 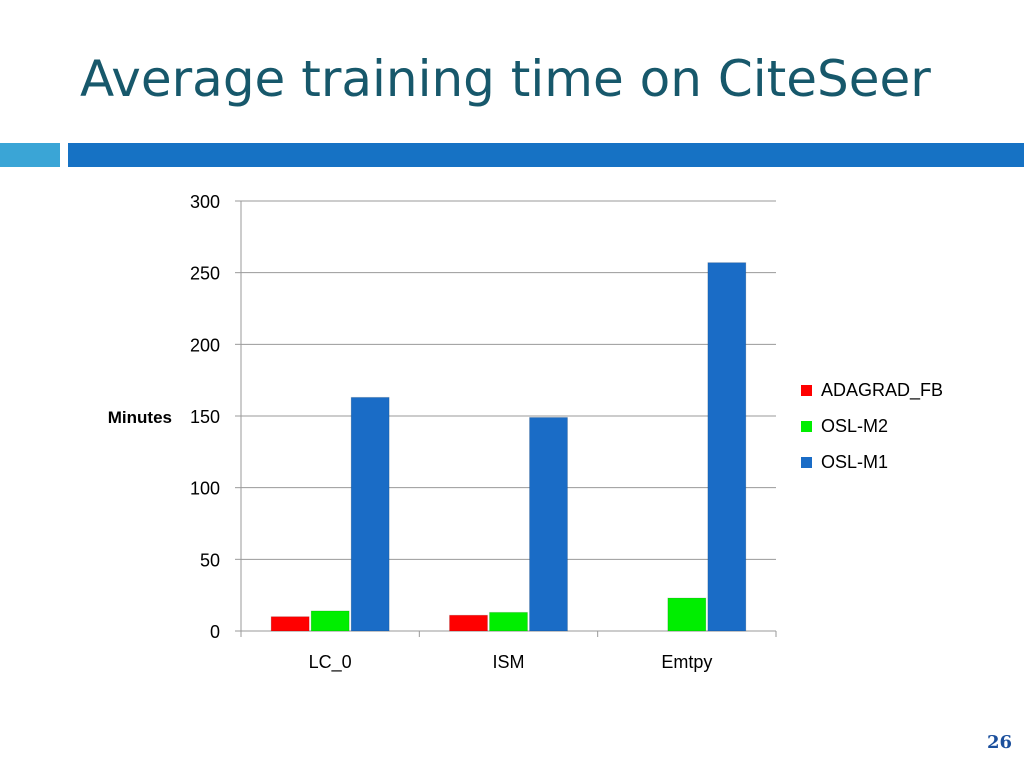 What do you see at coordinates (548, 524) in the screenshot?
I see `bar-osl-m1-ism` at bounding box center [548, 524].